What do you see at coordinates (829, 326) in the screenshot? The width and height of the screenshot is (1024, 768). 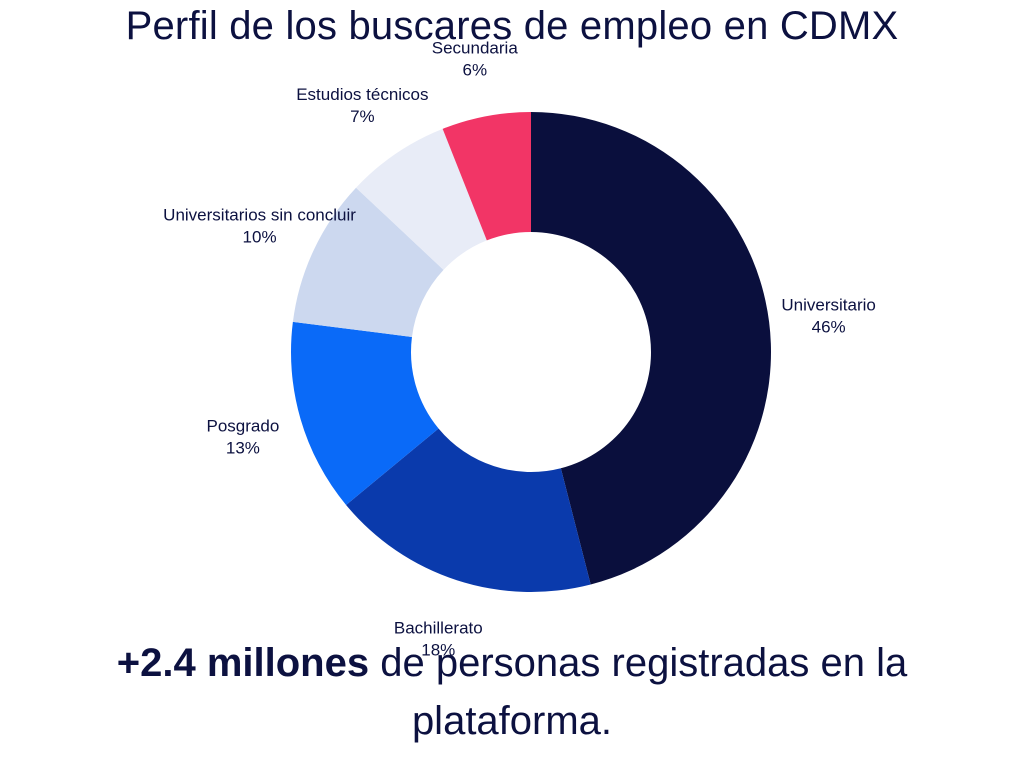 I see `value-label: 46%` at bounding box center [829, 326].